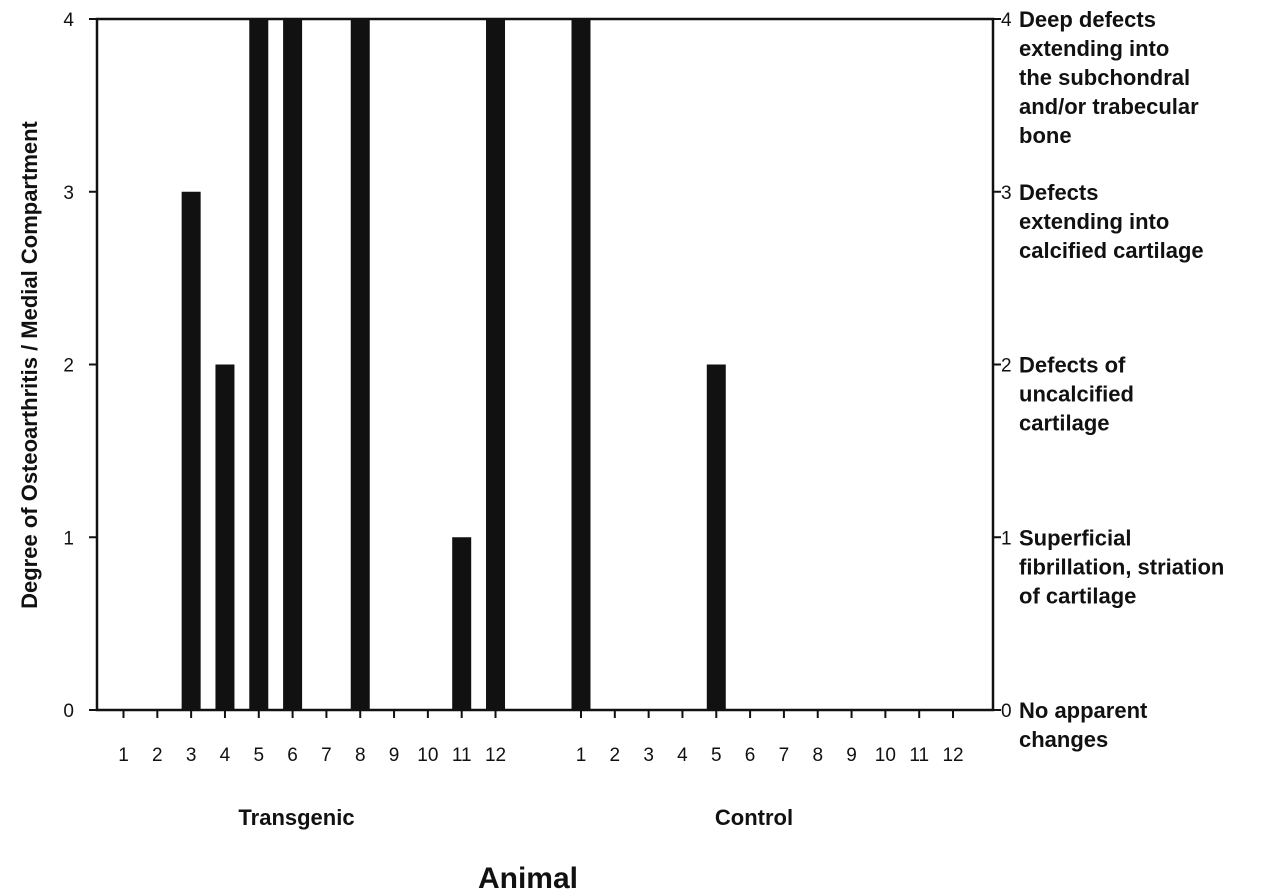  What do you see at coordinates (1087, 19) in the screenshot?
I see `scale-description-line: Deep defects` at bounding box center [1087, 19].